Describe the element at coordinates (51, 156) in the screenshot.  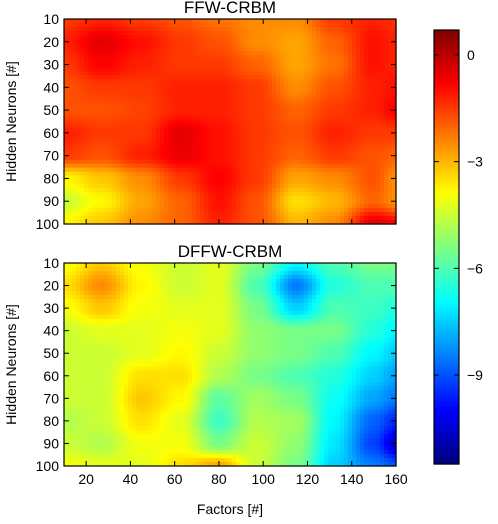
I see `y-tick-label: 70` at that location.